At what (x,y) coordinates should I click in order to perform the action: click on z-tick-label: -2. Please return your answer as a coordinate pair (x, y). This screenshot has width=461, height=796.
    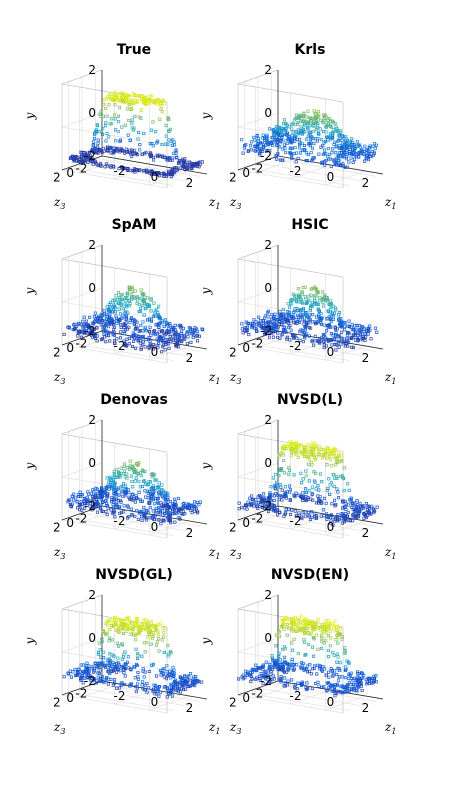
    Looking at the image, I should click on (266, 506).